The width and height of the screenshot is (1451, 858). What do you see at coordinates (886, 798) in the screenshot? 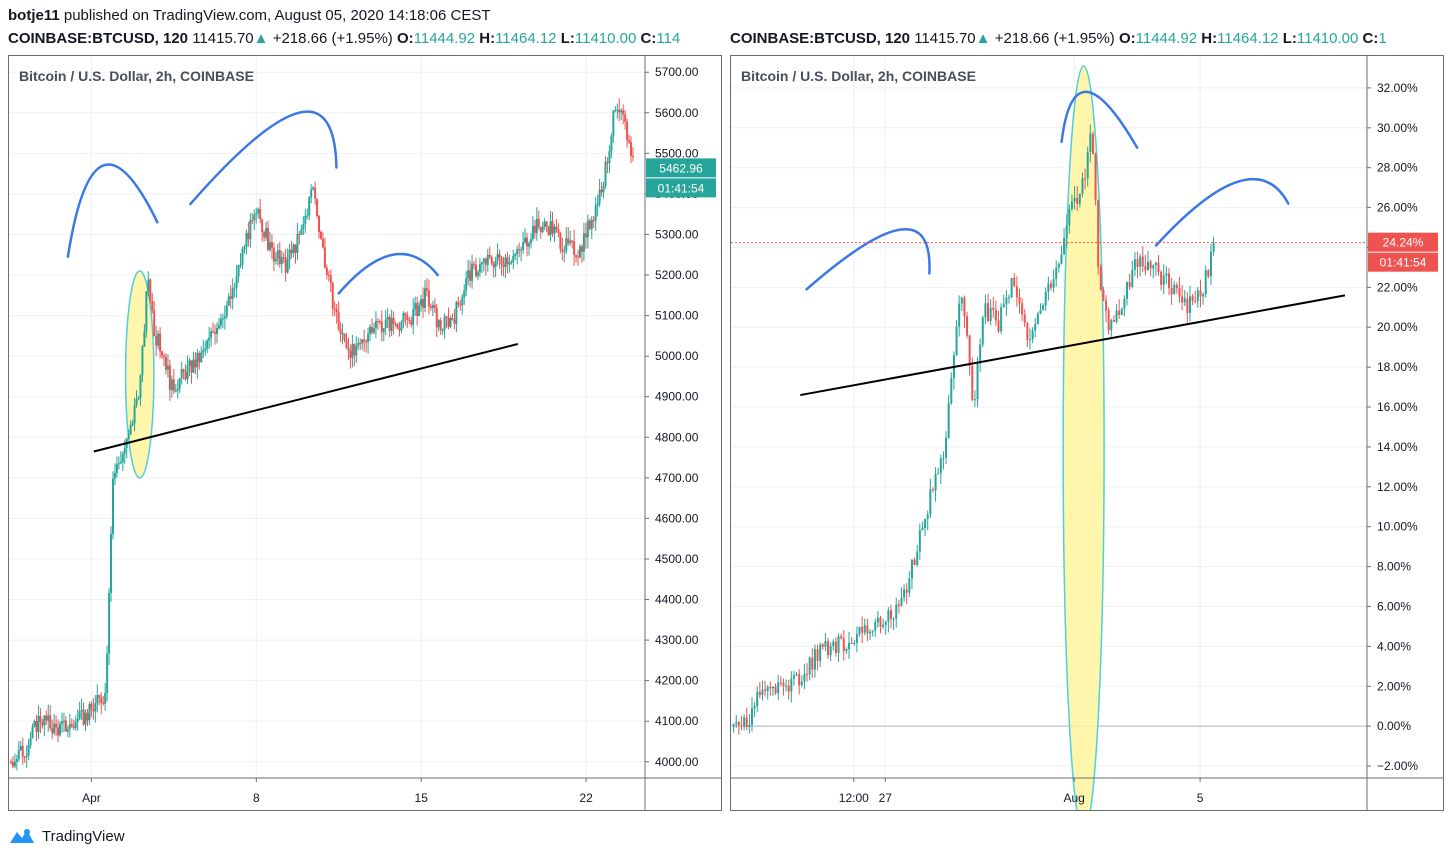
I see `x-tick-label: 27` at bounding box center [886, 798].